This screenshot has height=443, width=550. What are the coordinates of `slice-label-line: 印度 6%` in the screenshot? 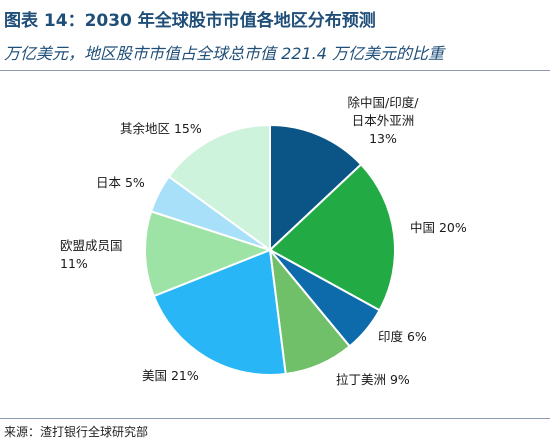 It's located at (402, 336).